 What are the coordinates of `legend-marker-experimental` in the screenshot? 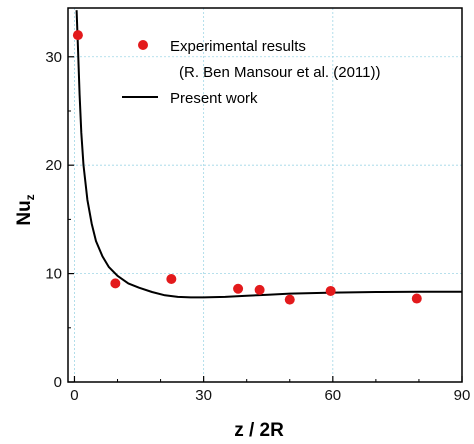 It's located at (143, 45).